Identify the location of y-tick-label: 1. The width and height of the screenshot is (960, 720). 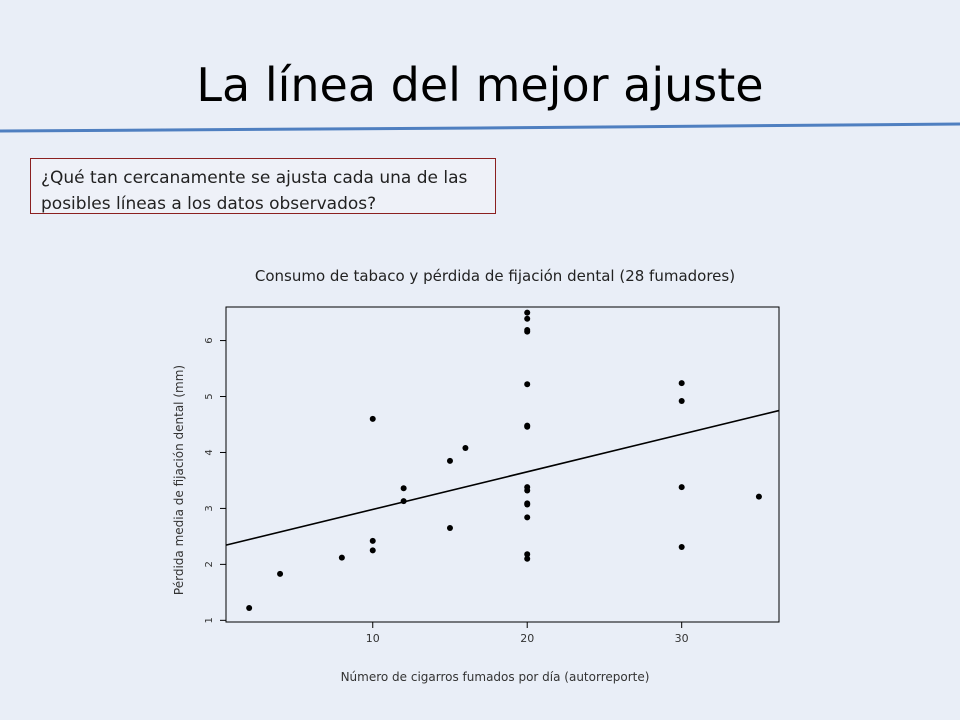
(209, 620).